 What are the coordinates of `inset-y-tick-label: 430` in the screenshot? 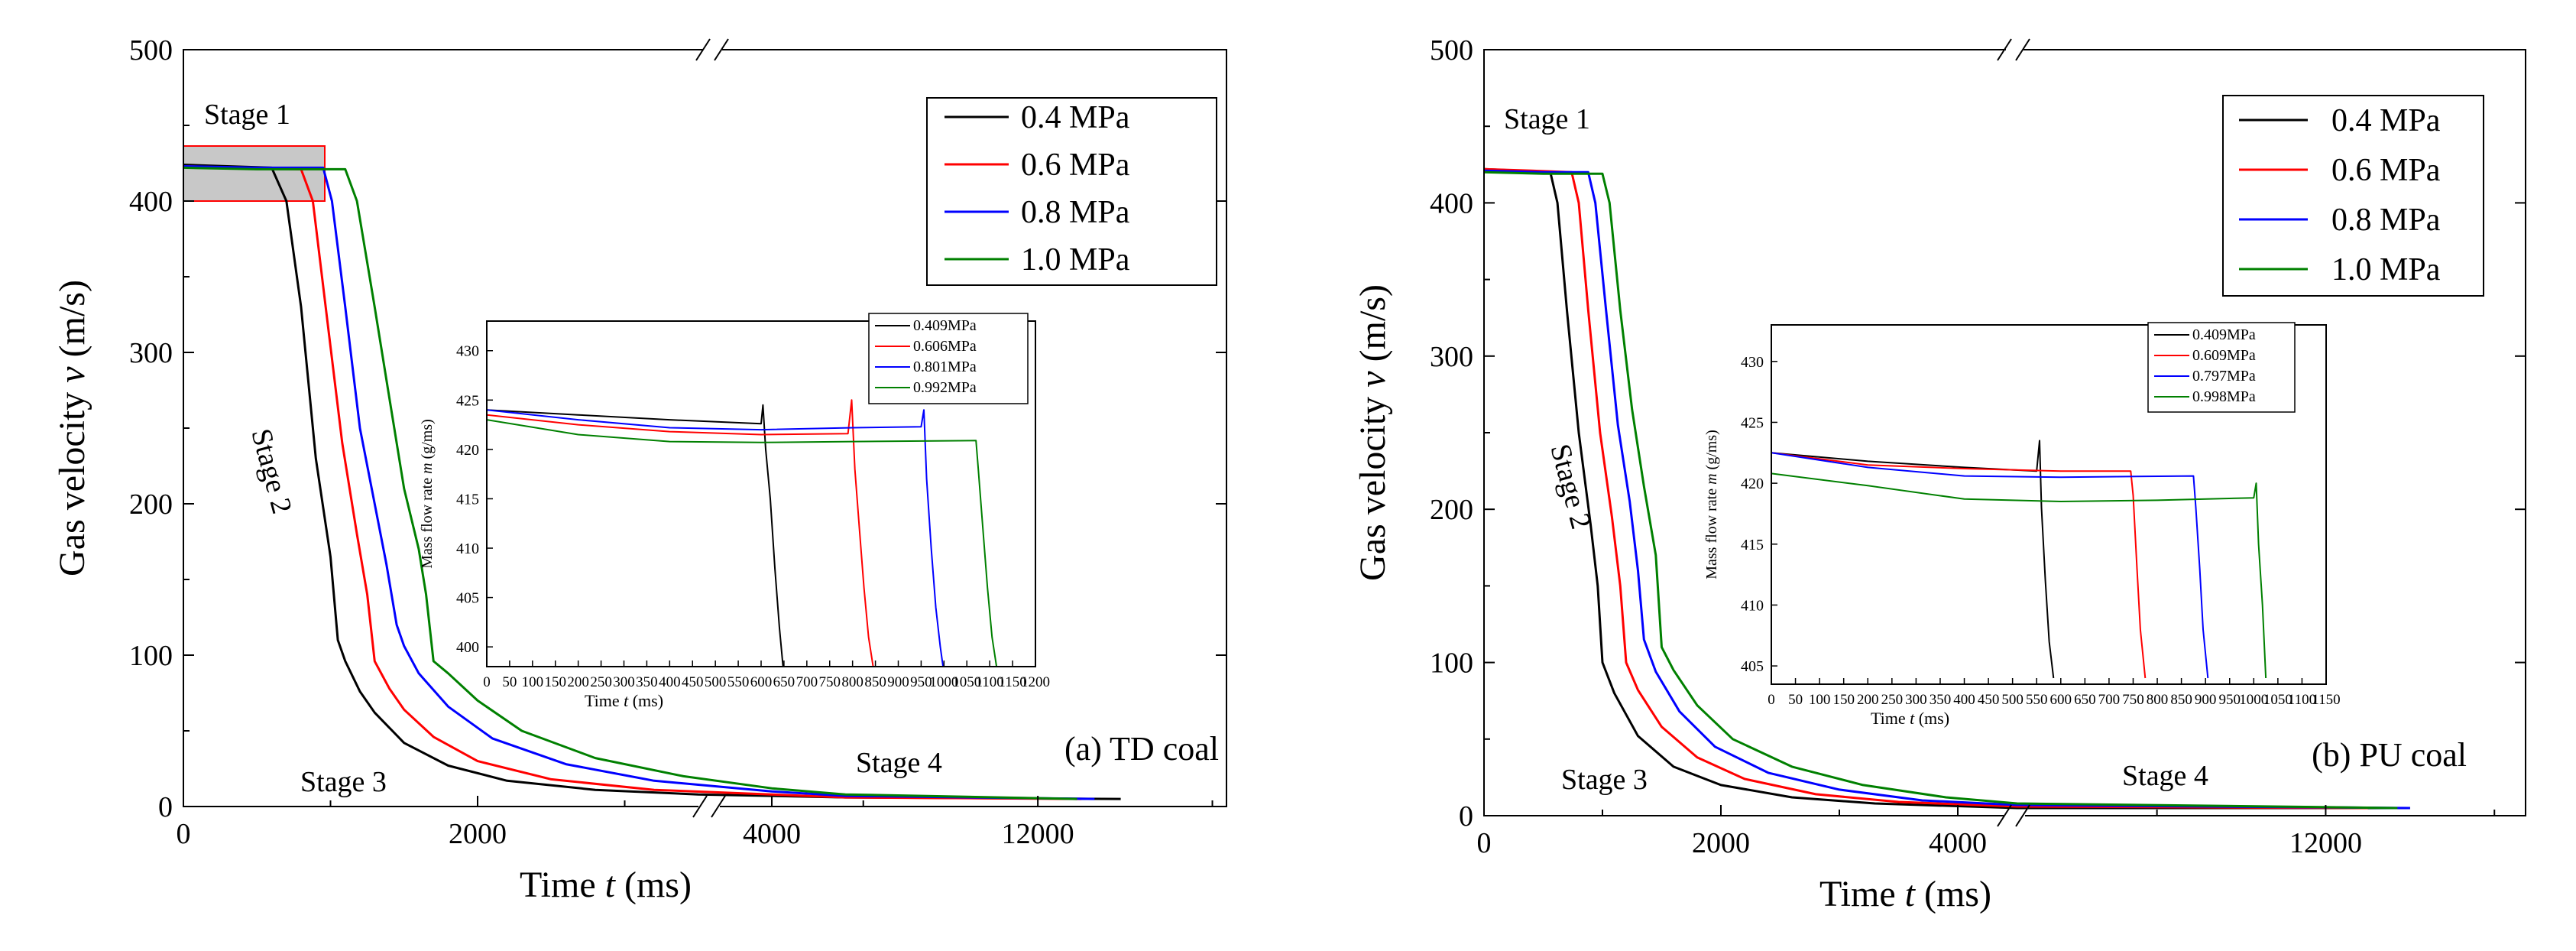 It's located at (468, 351).